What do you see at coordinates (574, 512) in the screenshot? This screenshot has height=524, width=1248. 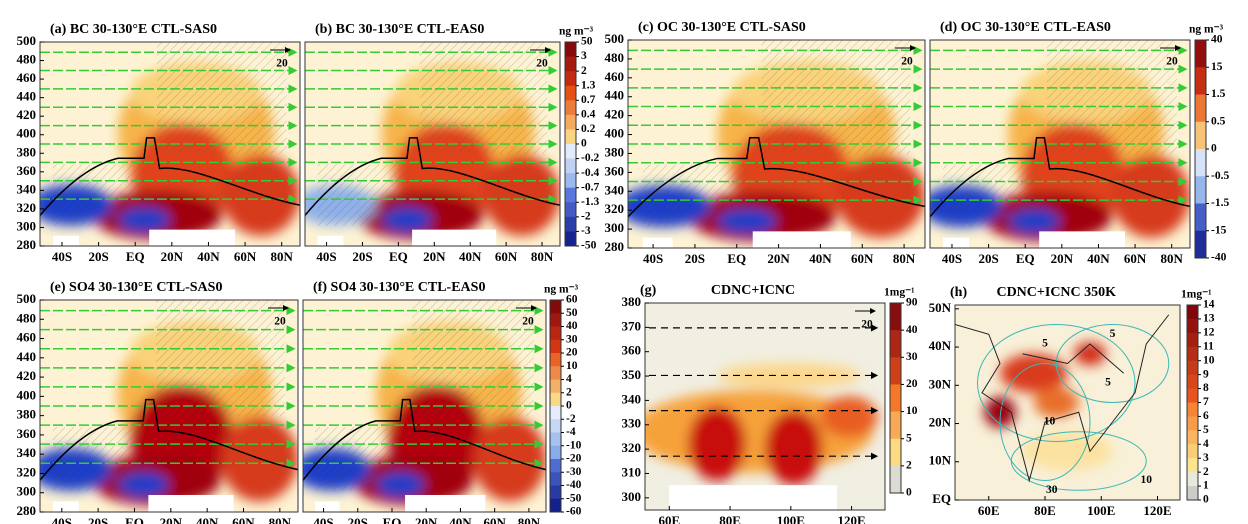 I see `colorbar-tick-label: -60` at bounding box center [574, 512].